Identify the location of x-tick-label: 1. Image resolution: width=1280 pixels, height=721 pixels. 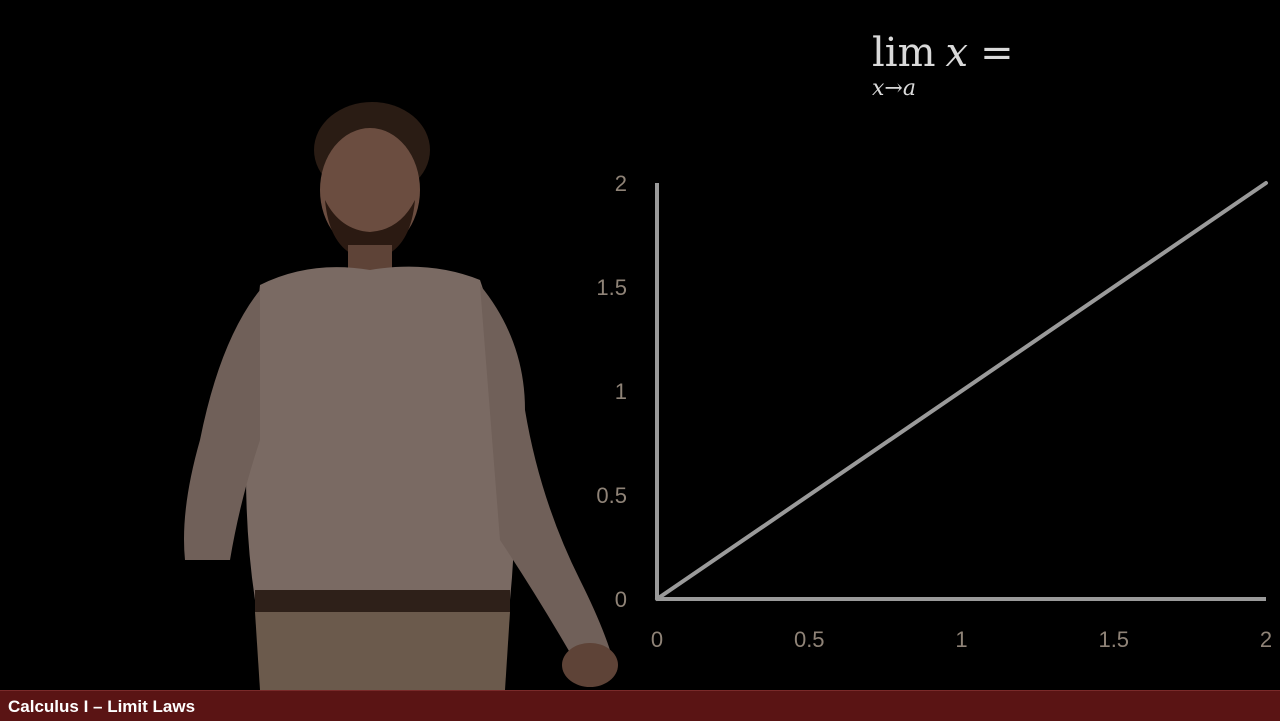
(961, 639).